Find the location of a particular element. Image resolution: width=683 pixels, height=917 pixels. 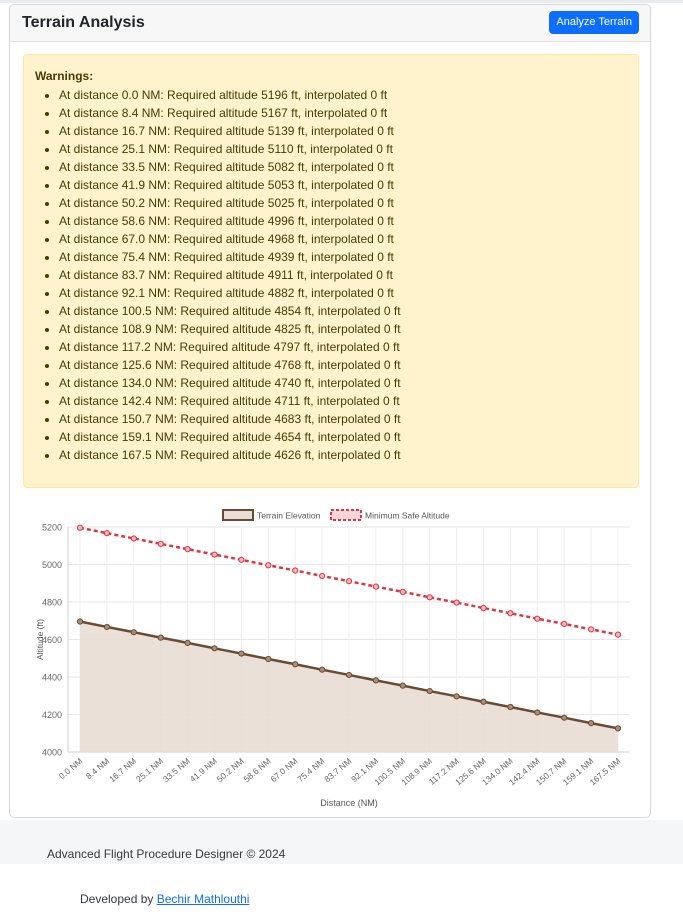

y-tick-label: 4800 is located at coordinates (52, 603).